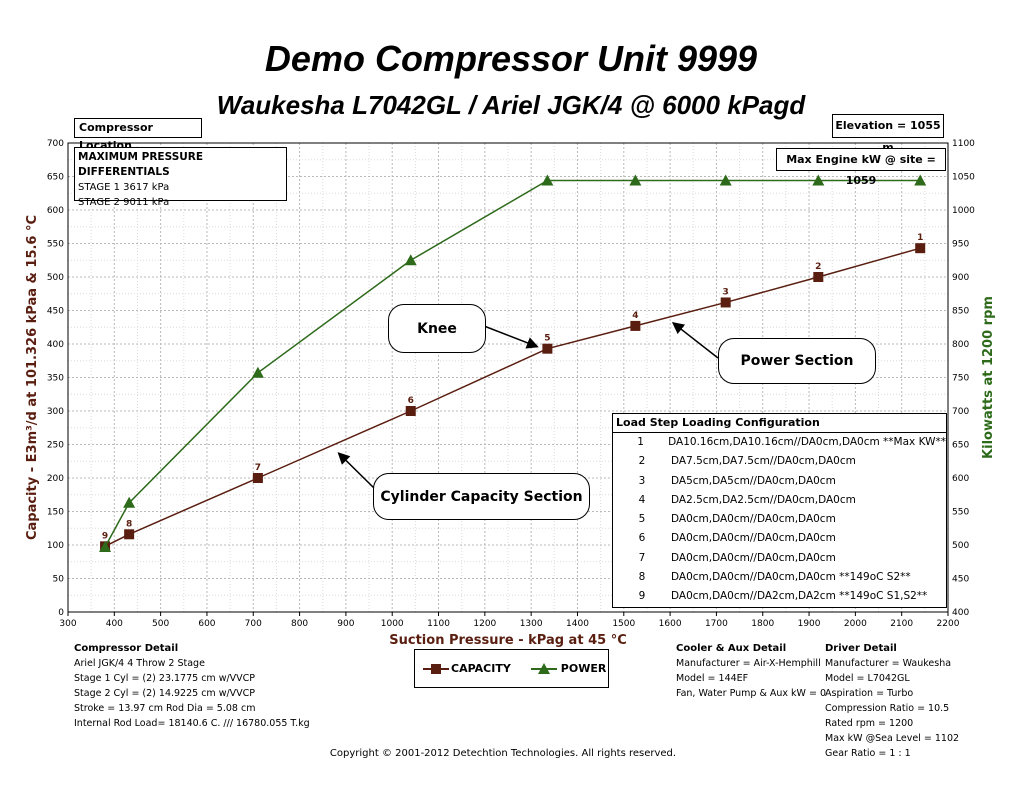 This screenshot has width=1022, height=790. Describe the element at coordinates (960, 613) in the screenshot. I see `y2-tick-label: 400` at that location.